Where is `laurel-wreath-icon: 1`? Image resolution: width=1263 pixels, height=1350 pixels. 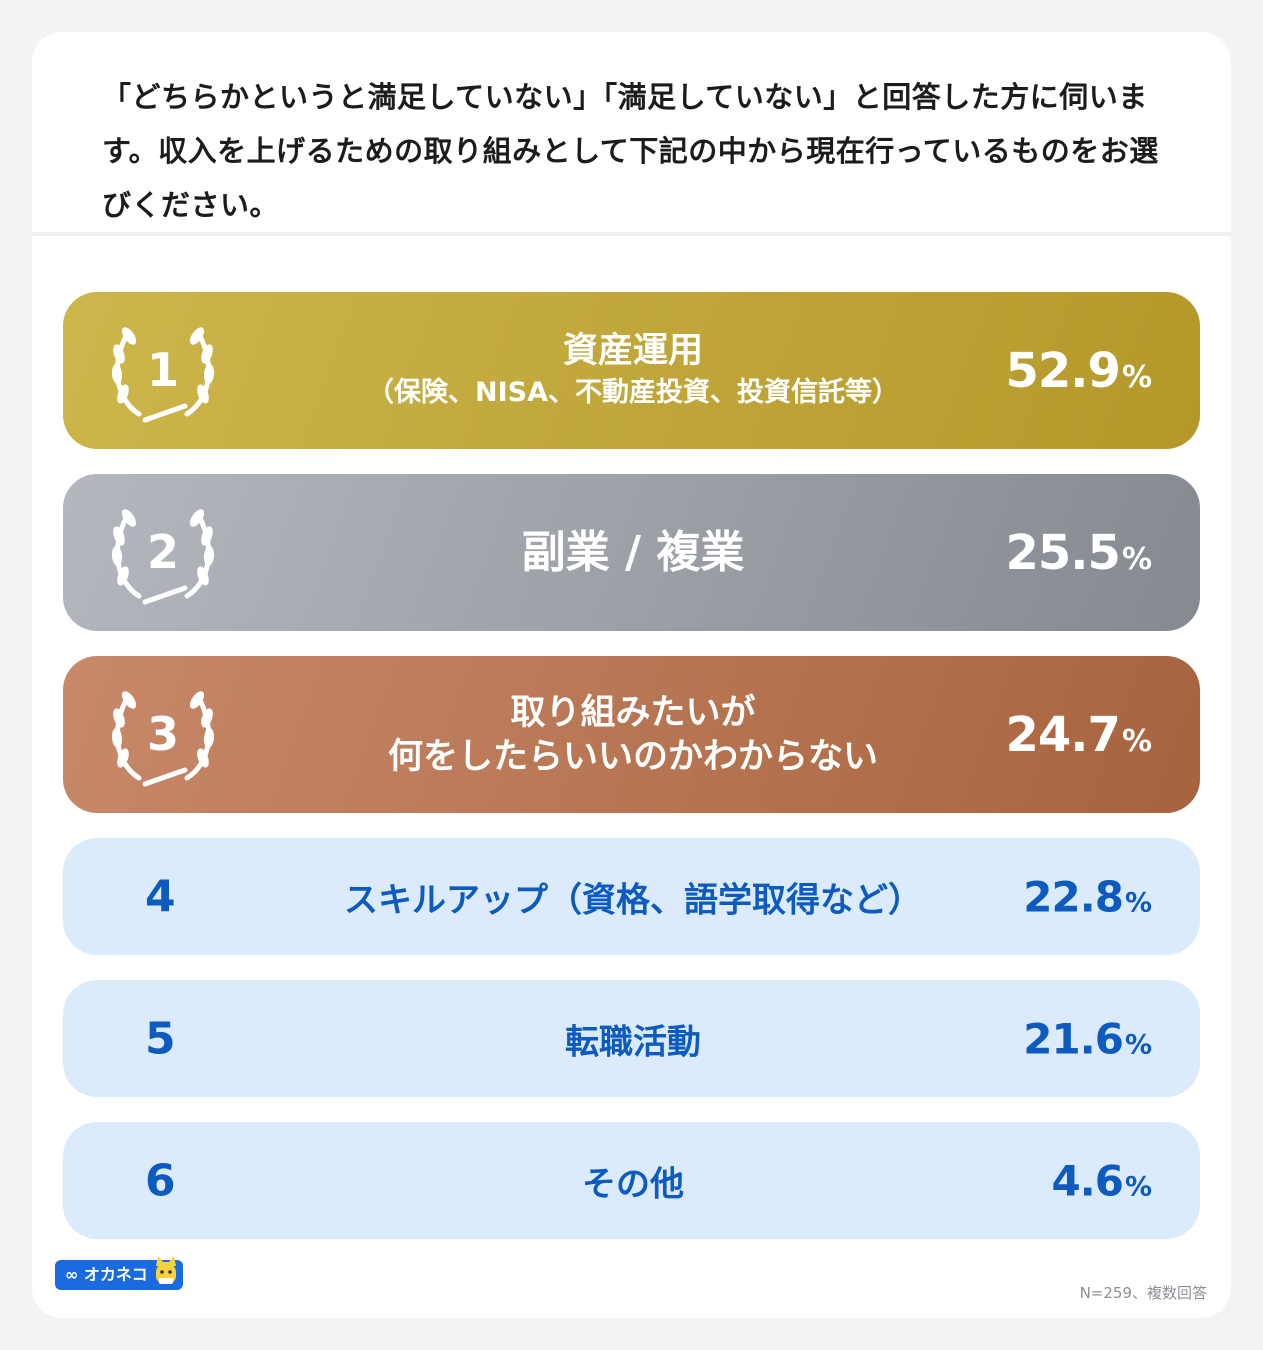
laurel-wreath-icon: 1 is located at coordinates (163, 370).